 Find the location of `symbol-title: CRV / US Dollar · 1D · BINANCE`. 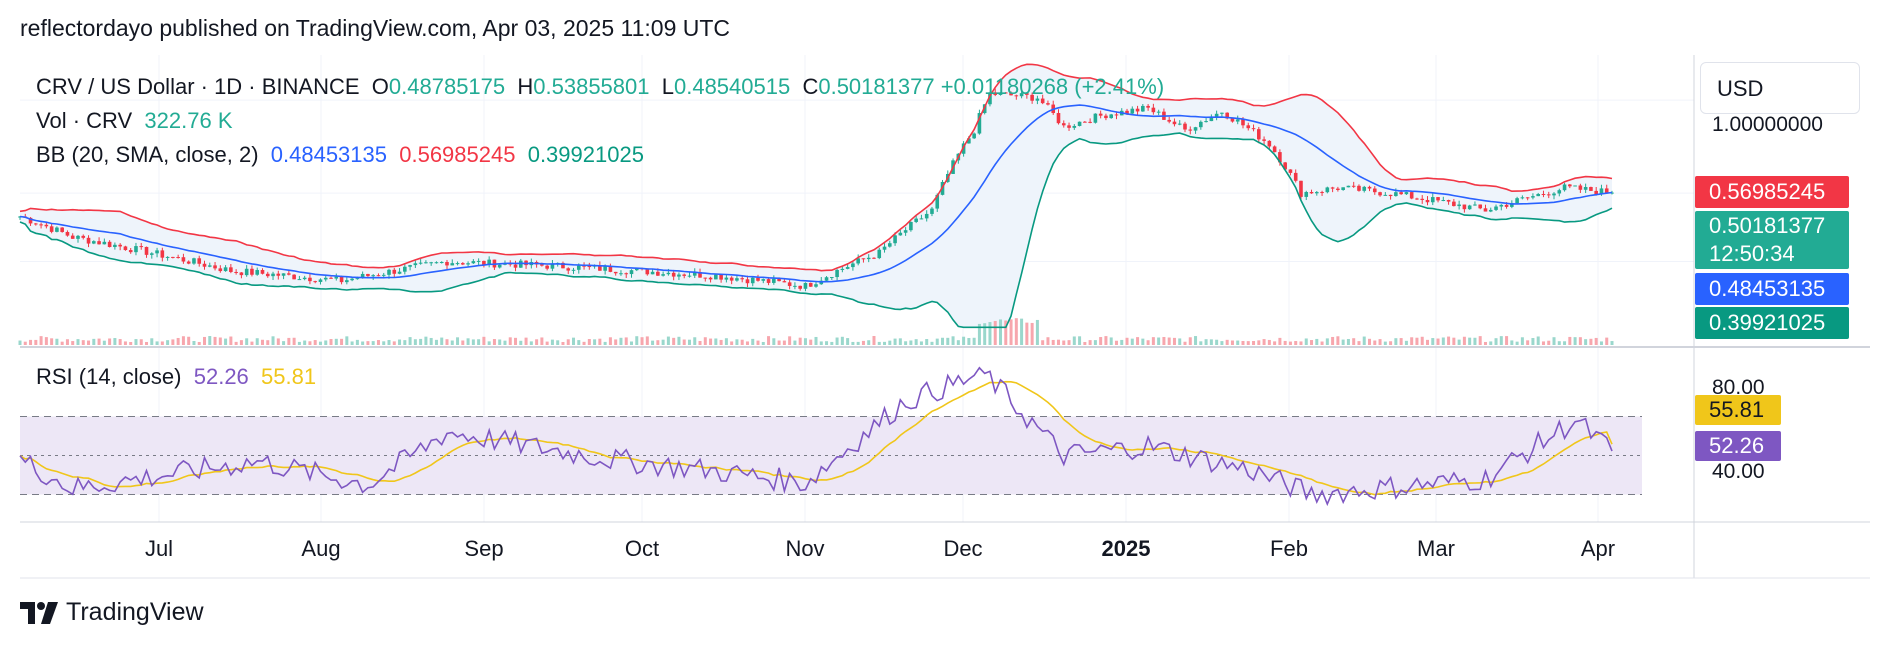

symbol-title: CRV / US Dollar · 1D · BINANCE is located at coordinates (198, 86).